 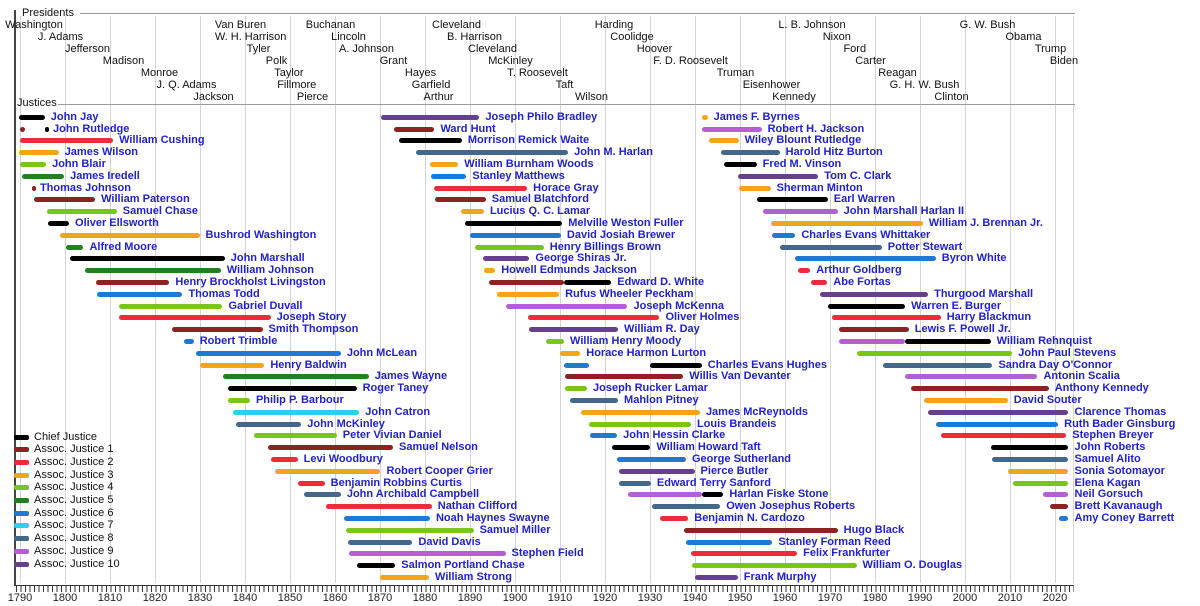 I want to click on justice-name-link: Samuel Chase, so click(x=160, y=211).